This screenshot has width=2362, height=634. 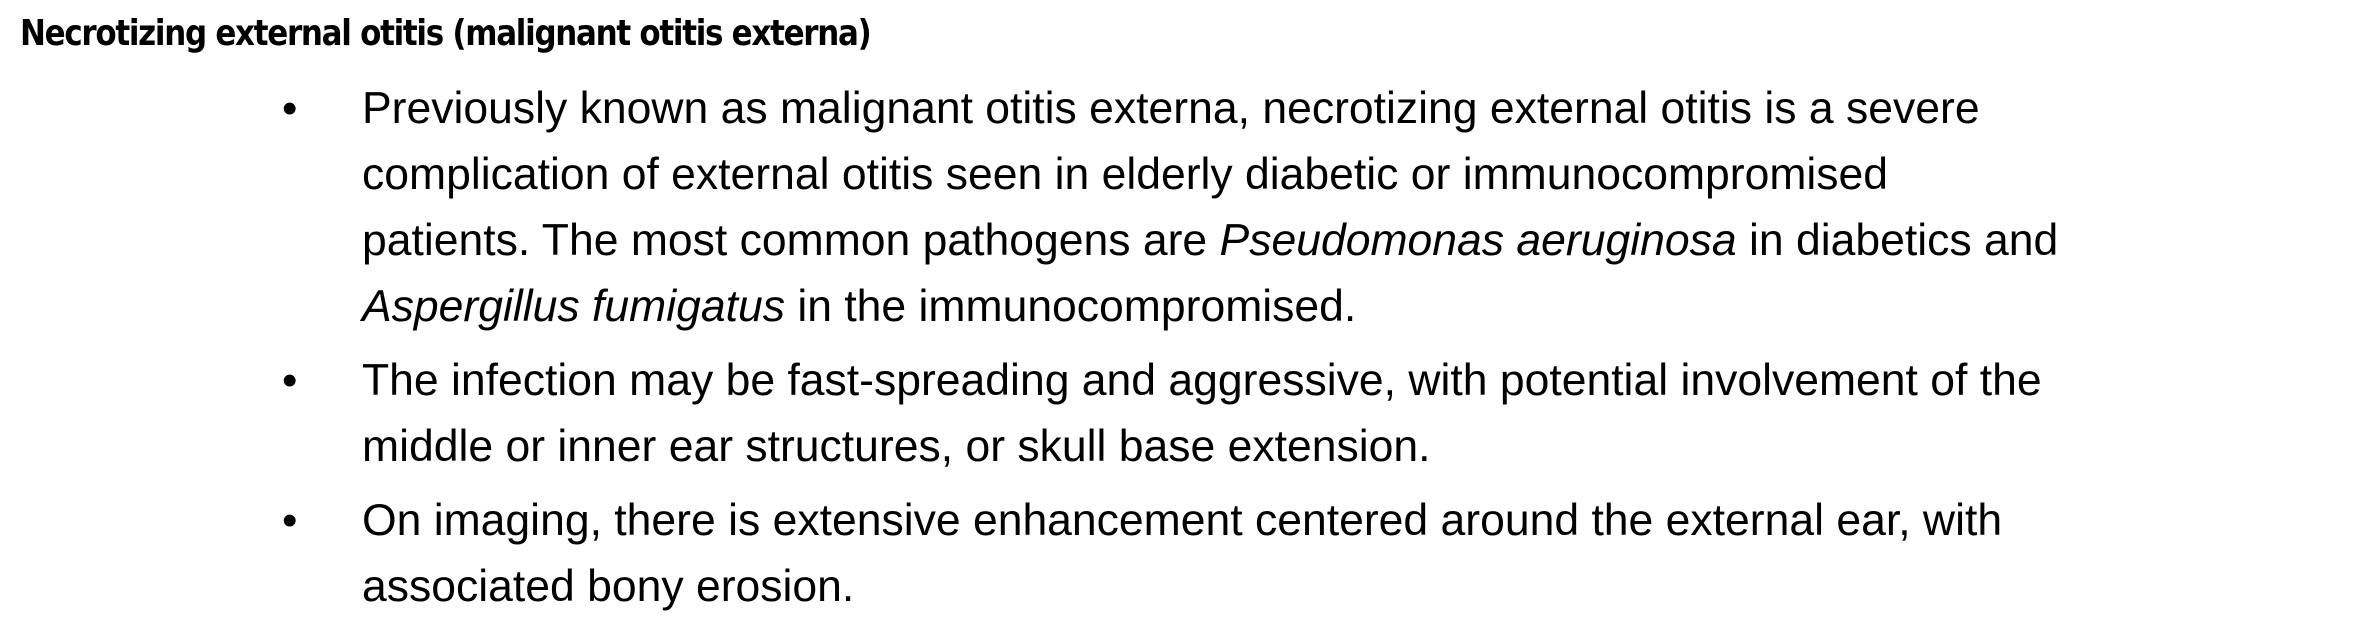 What do you see at coordinates (791, 240) in the screenshot?
I see `text-run: patients. The most common pathogens are` at bounding box center [791, 240].